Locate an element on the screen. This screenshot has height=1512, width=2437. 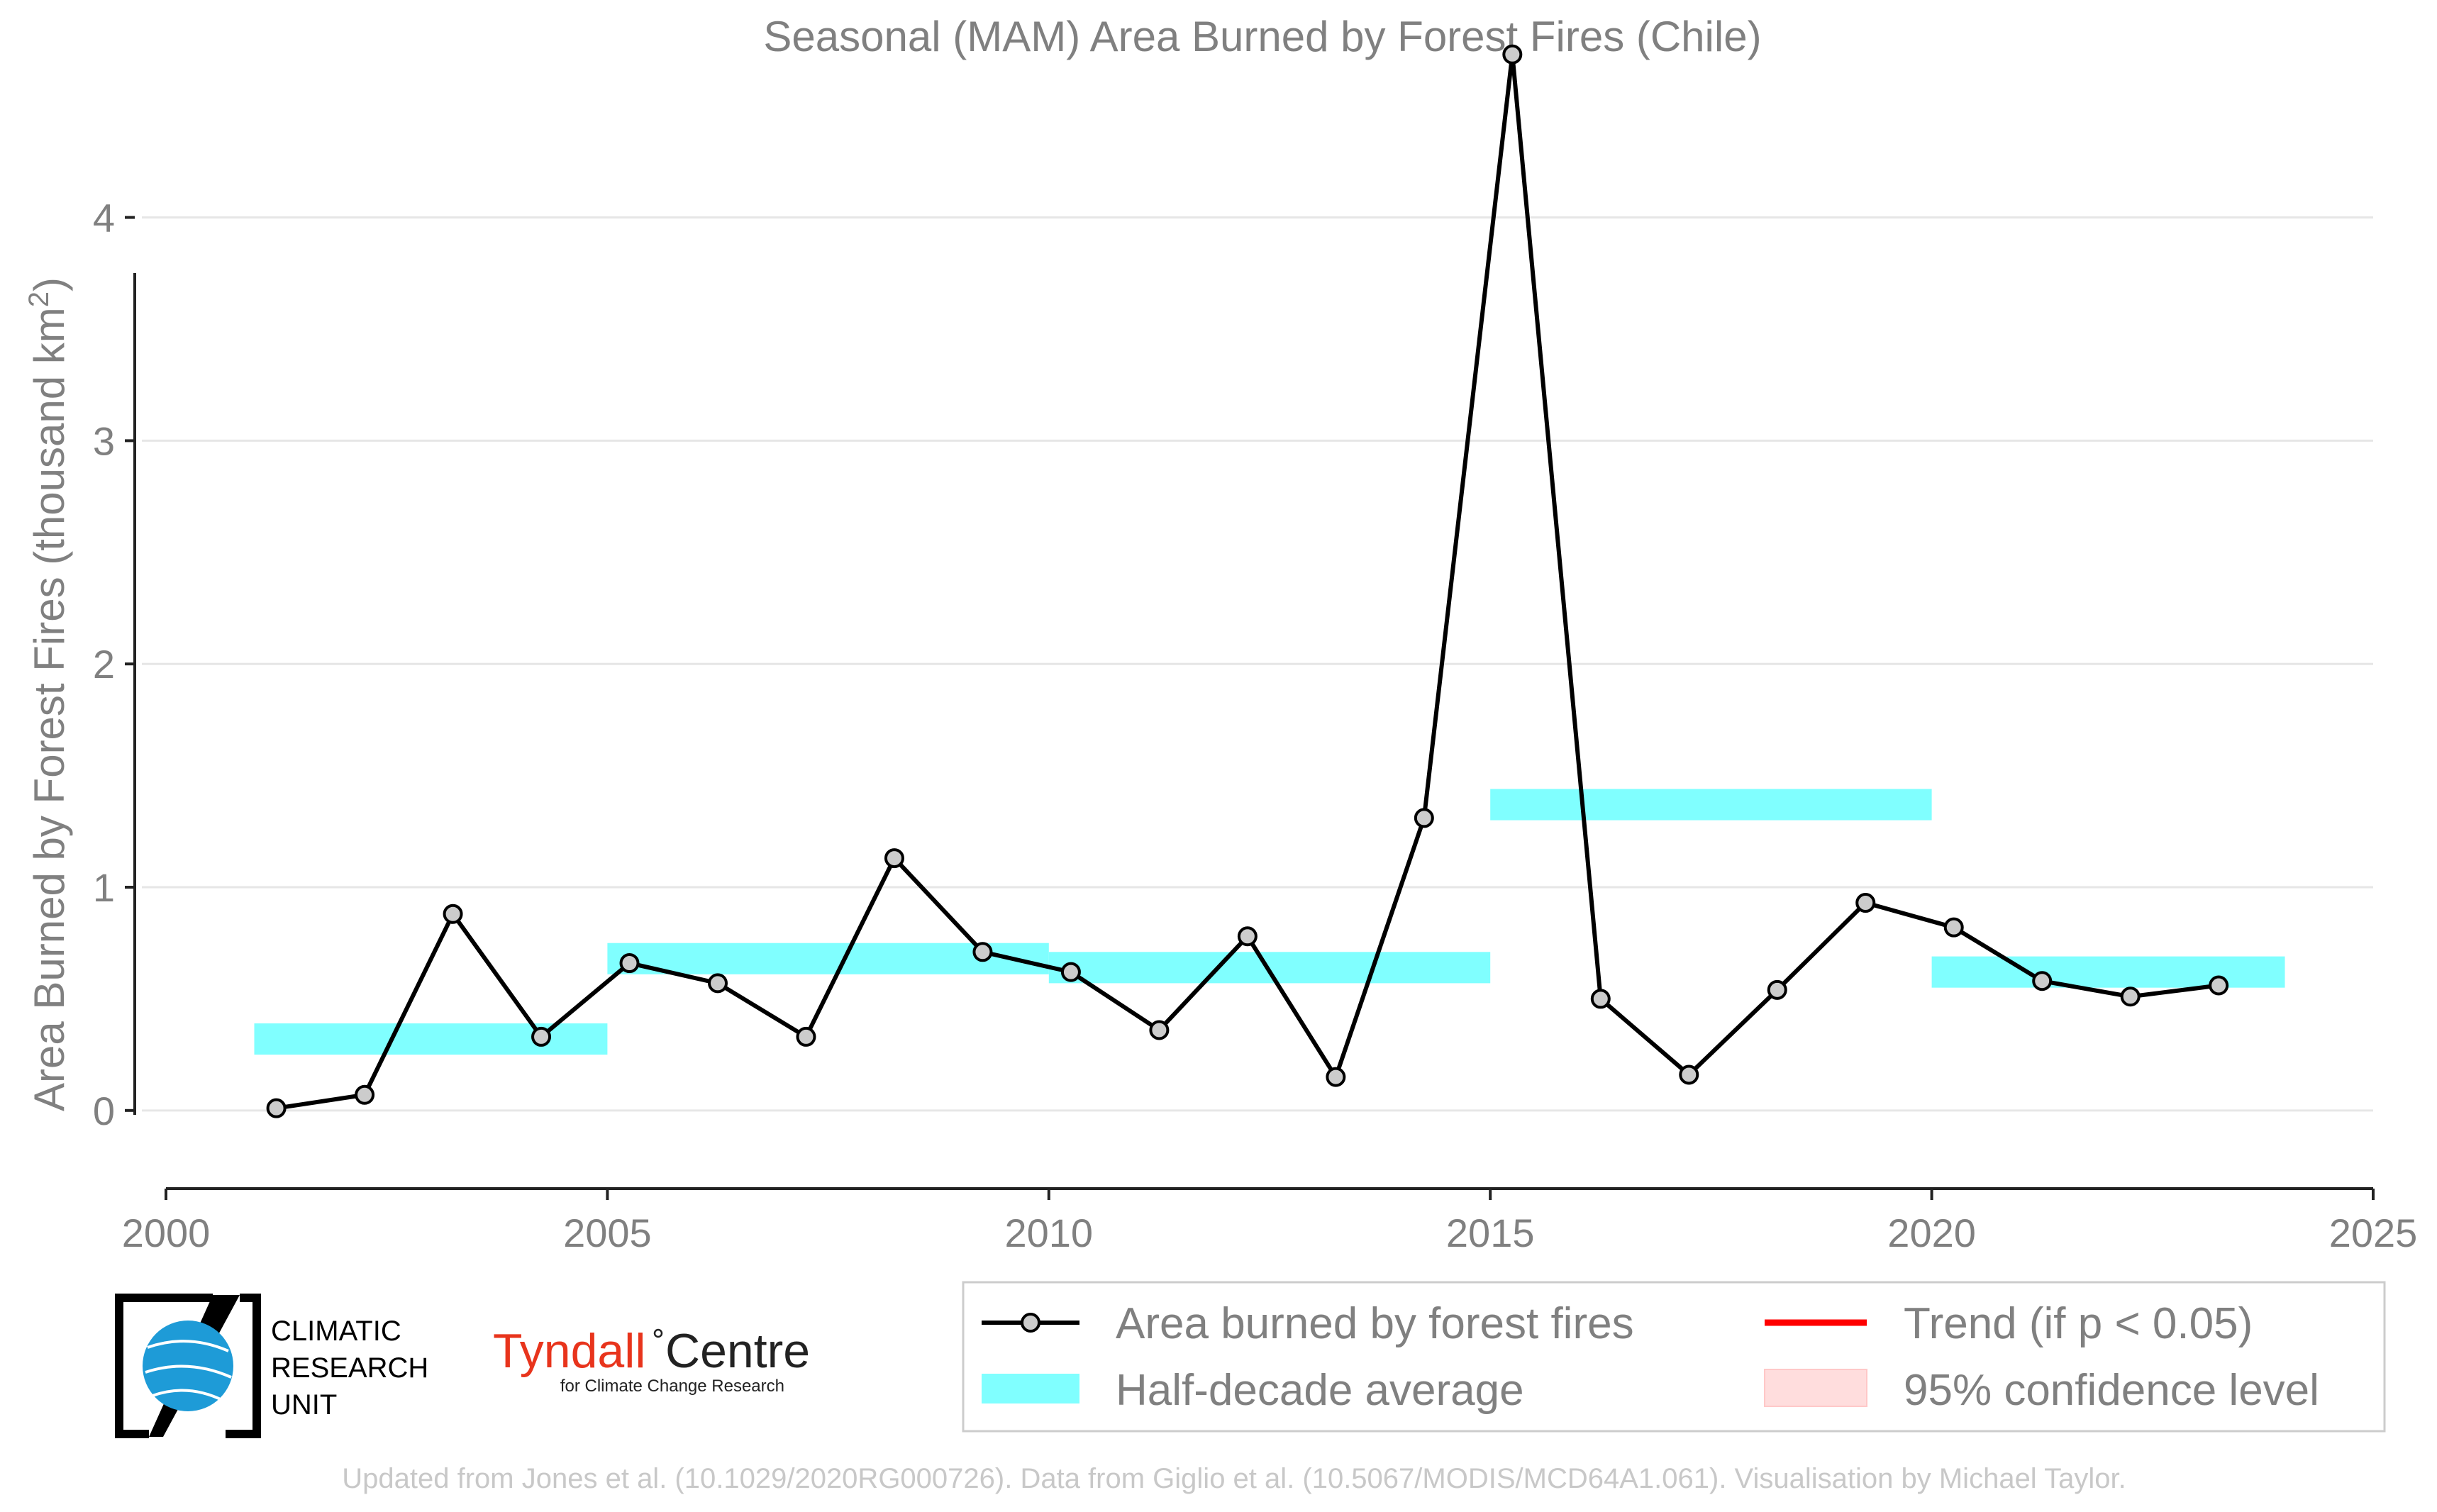
legend-confidence-swatch is located at coordinates (1815, 1388).